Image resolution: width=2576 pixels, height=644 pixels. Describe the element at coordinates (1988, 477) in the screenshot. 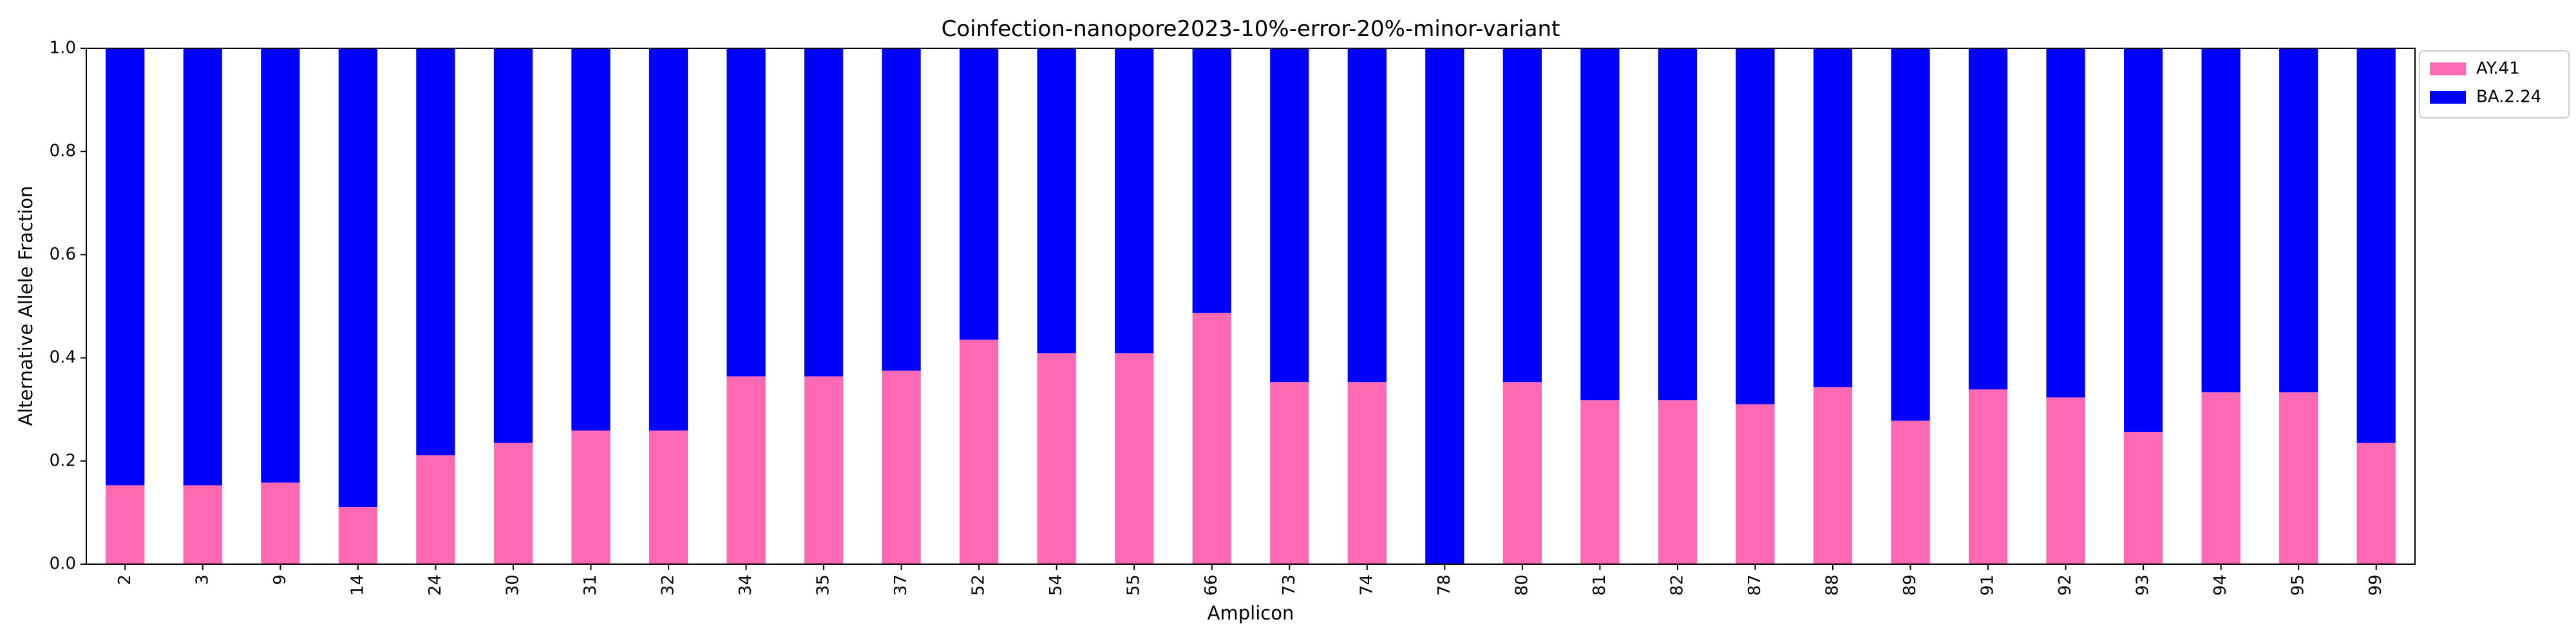

I see `bar-AY.41-91` at that location.